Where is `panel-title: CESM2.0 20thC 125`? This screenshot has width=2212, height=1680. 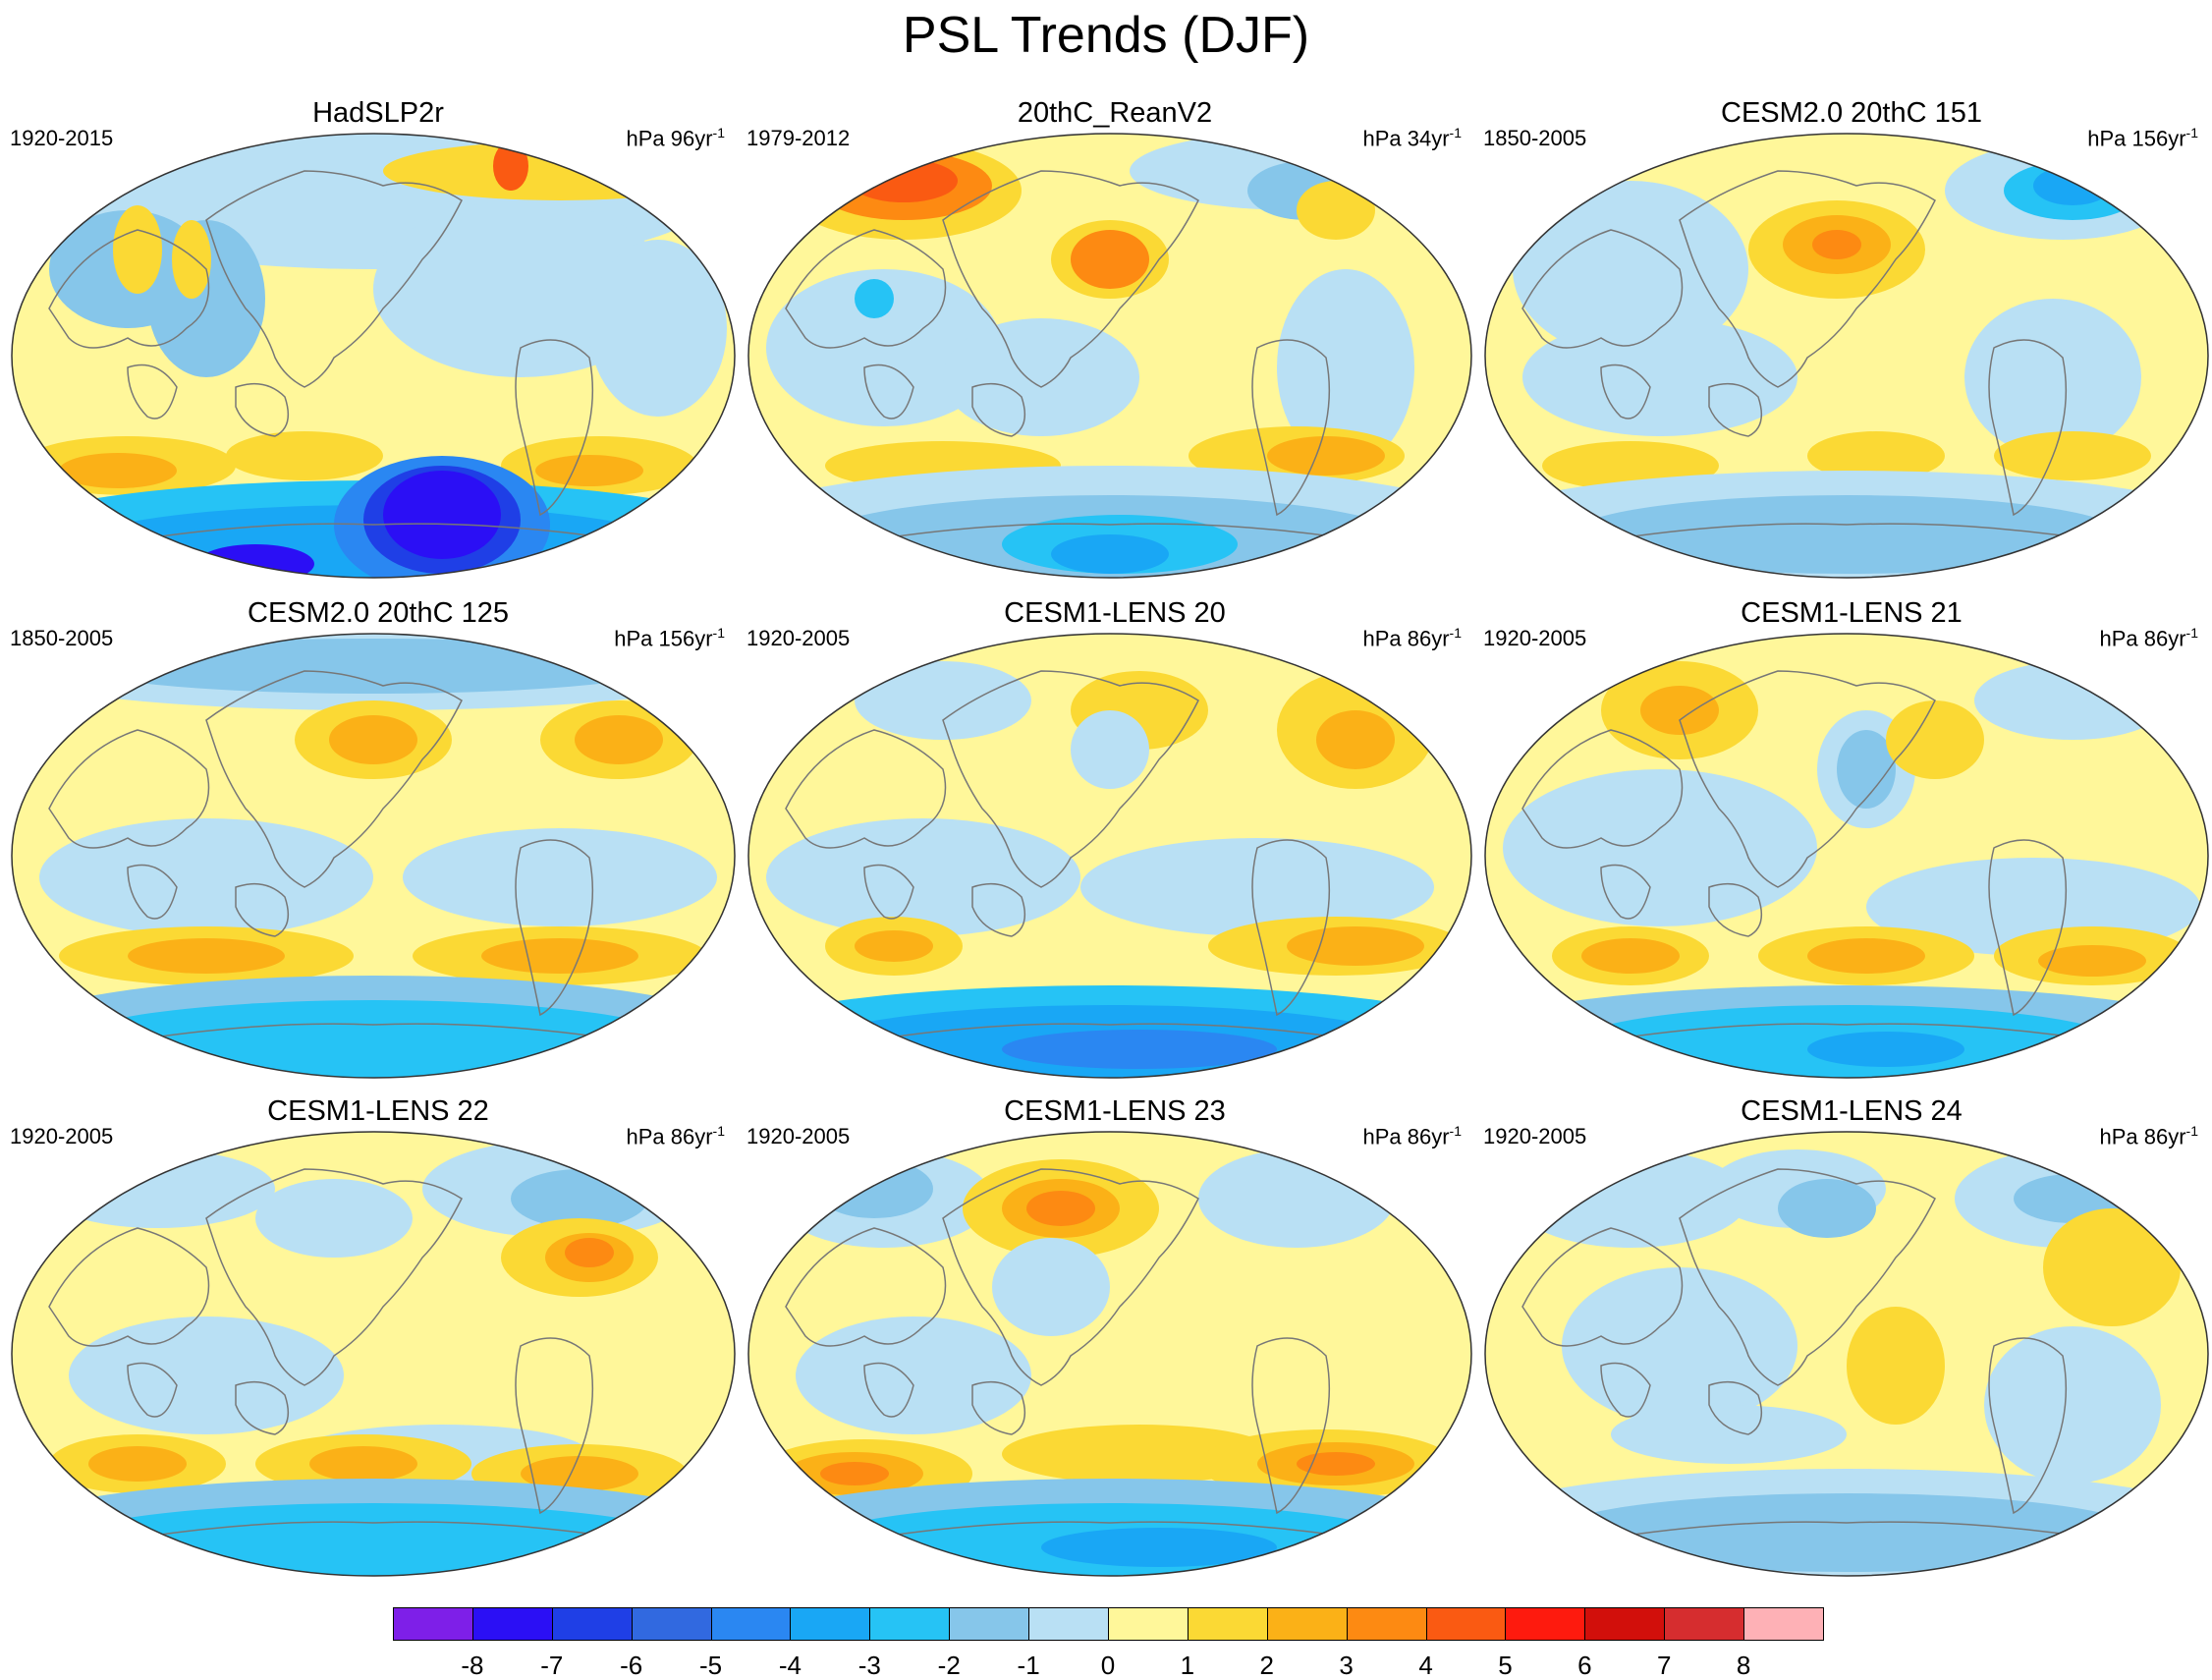
panel-title: CESM2.0 20thC 125 is located at coordinates (378, 613).